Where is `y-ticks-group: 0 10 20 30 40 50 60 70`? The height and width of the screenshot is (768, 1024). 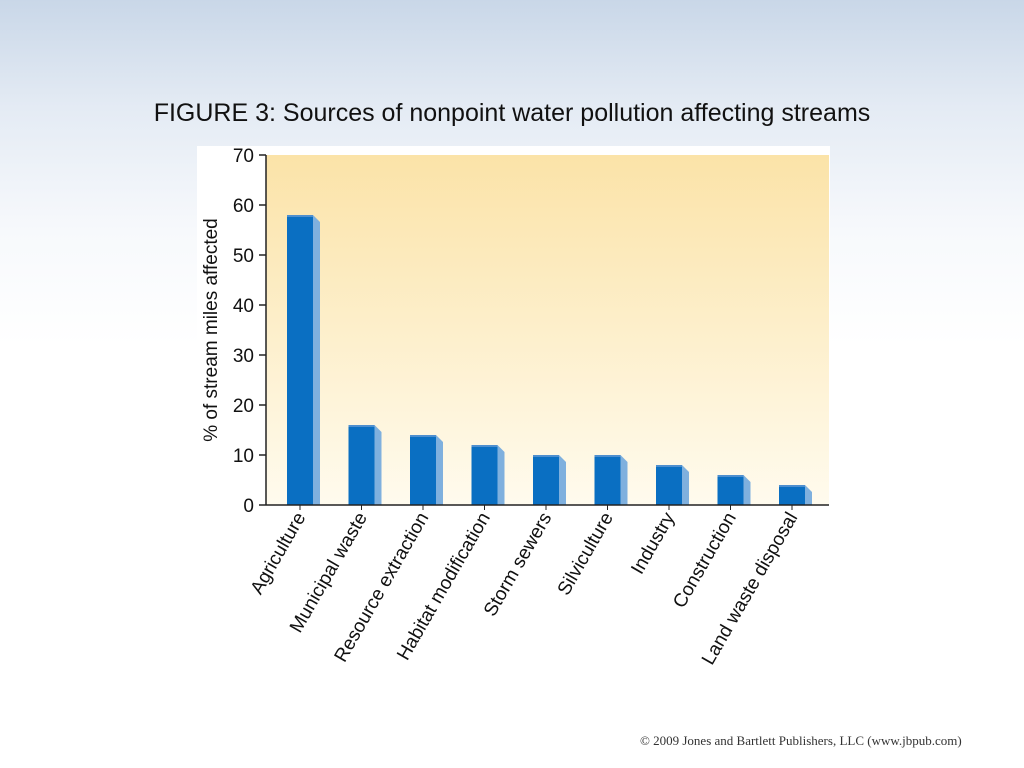 y-ticks-group: 0 10 20 30 40 50 60 70 is located at coordinates (249, 331).